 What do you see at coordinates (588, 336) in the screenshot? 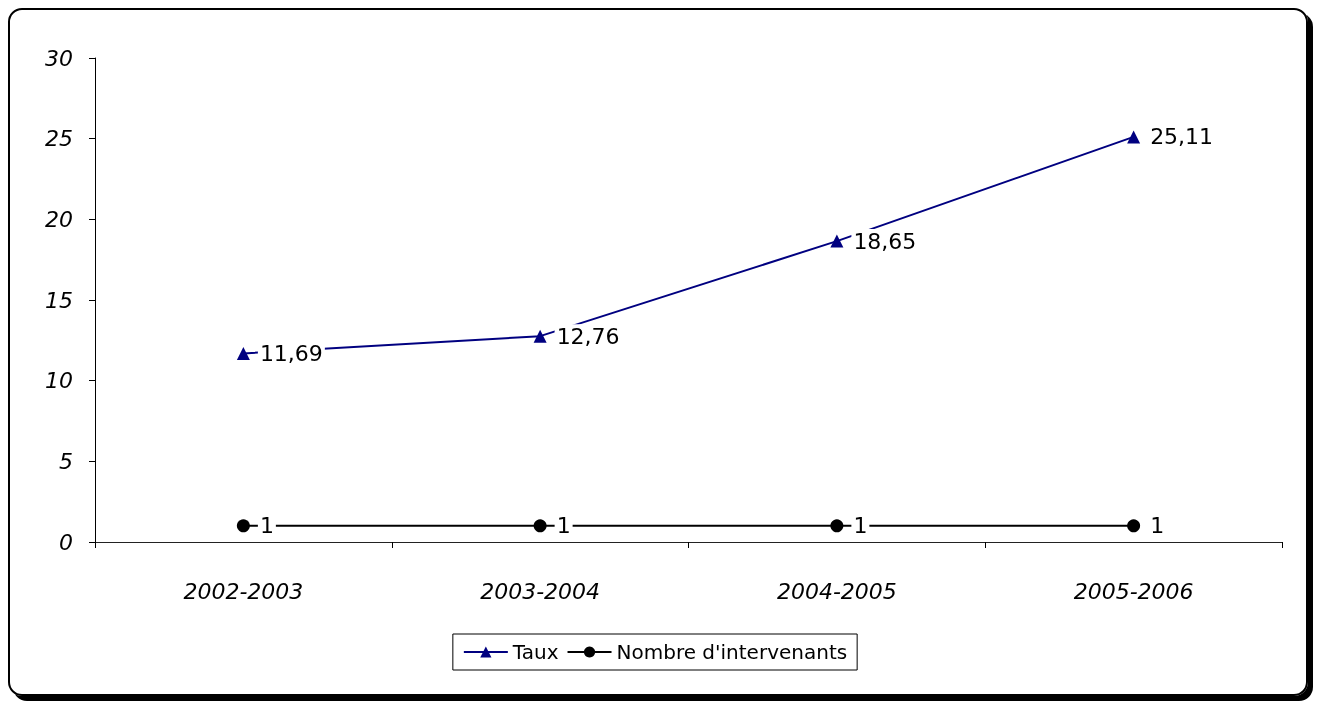
I see `data-label: 12,76` at bounding box center [588, 336].